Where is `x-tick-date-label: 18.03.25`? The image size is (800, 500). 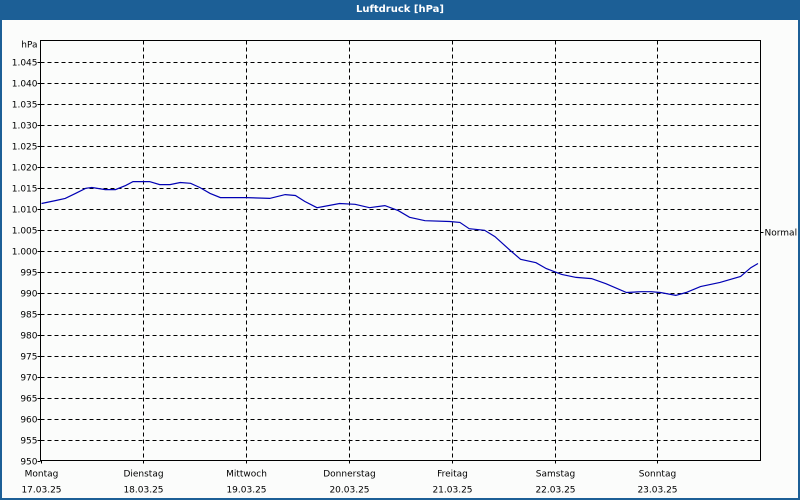
x-tick-date-label: 18.03.25 is located at coordinates (143, 491).